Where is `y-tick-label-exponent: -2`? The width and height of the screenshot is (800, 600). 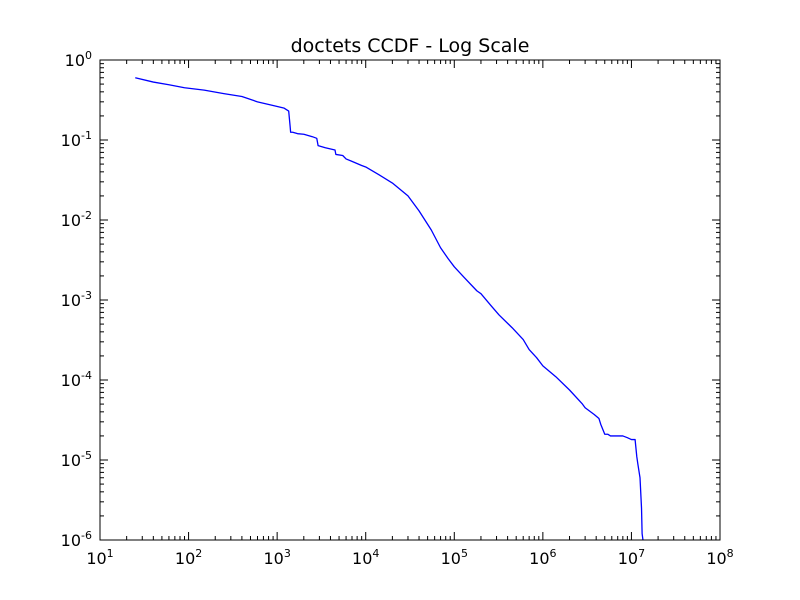
y-tick-label-exponent: -2 is located at coordinates (86, 215).